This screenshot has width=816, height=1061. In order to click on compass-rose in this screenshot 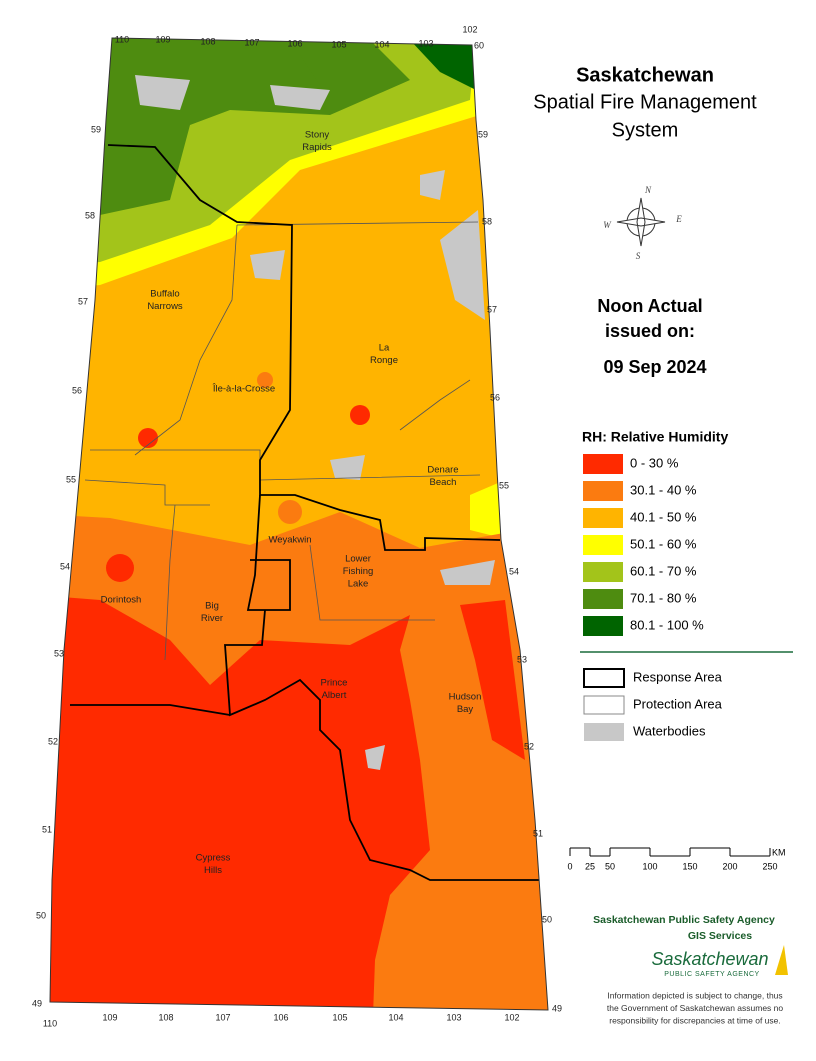, I will do `click(641, 222)`.